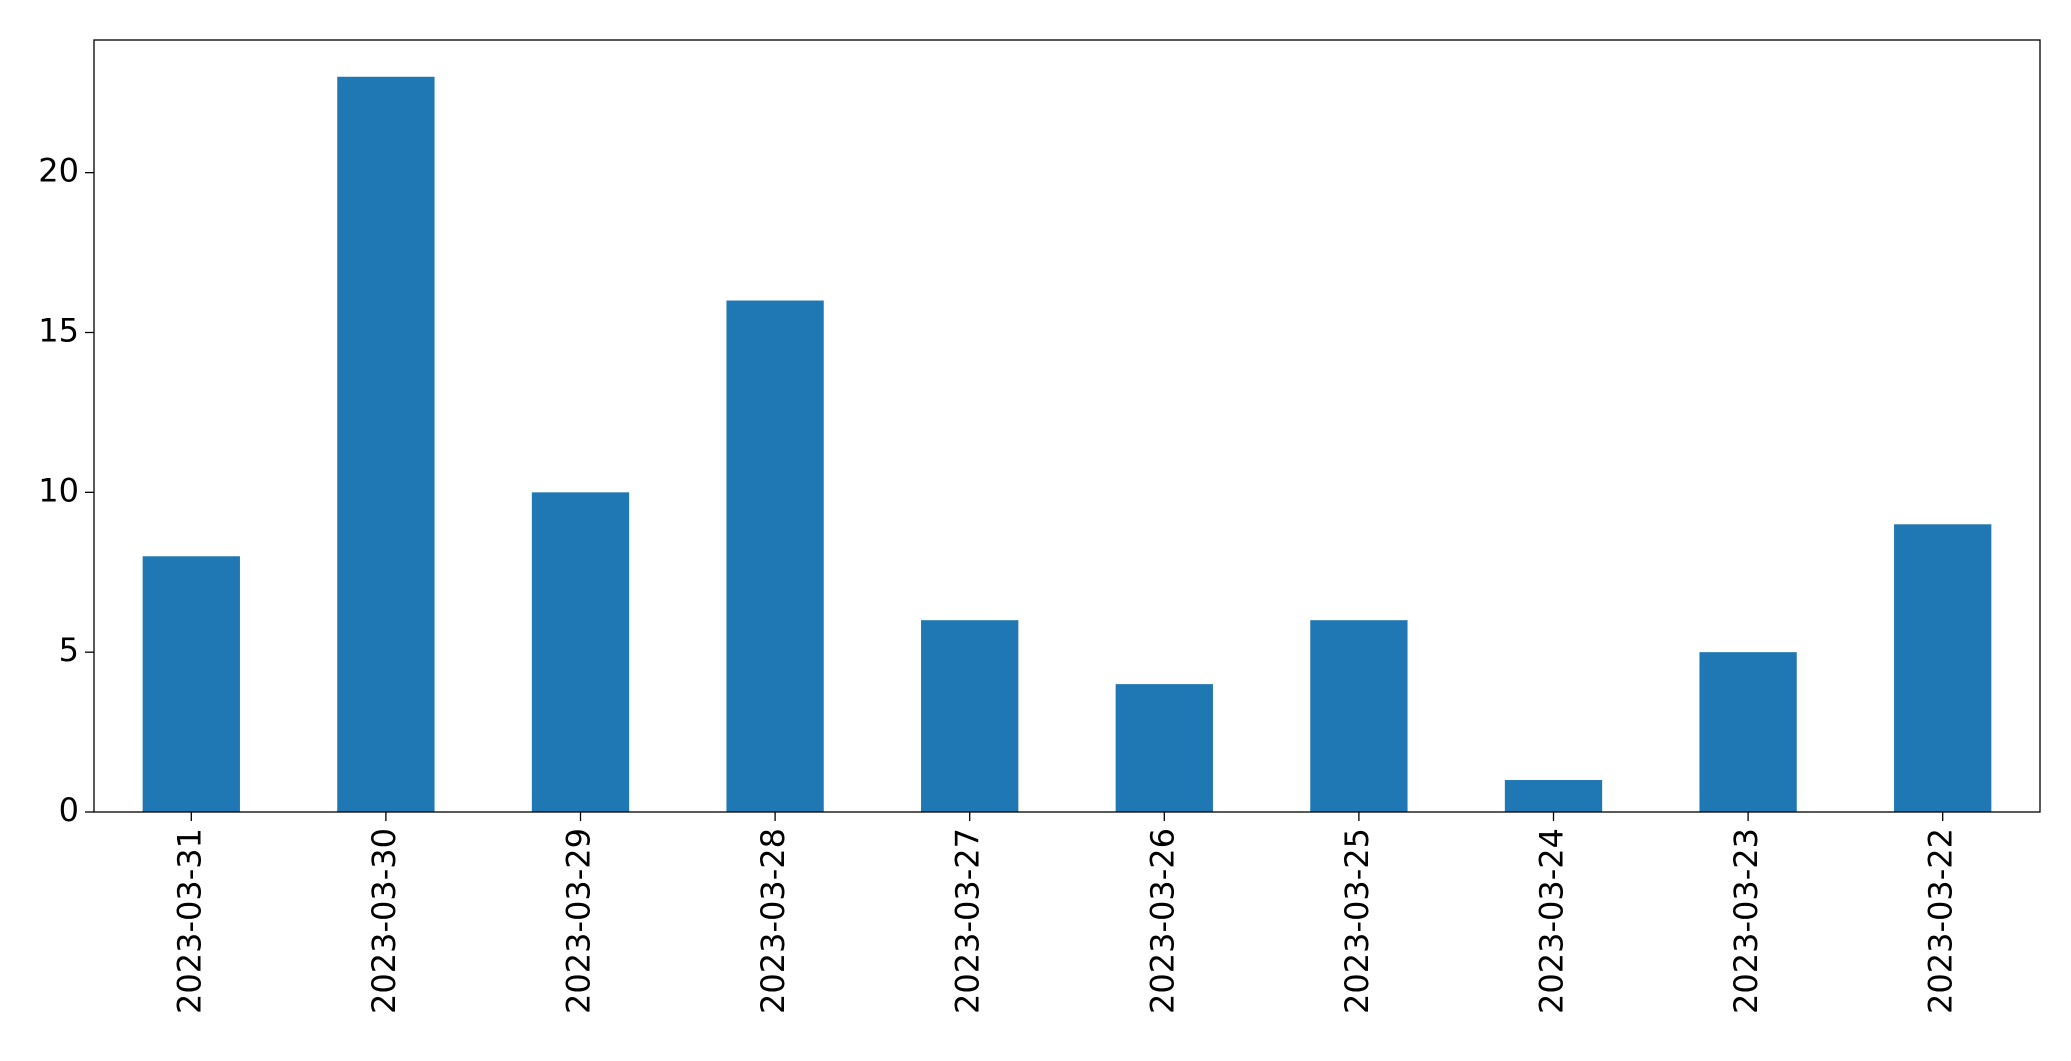  Describe the element at coordinates (58, 490) in the screenshot. I see `y-tick-label: 10` at that location.